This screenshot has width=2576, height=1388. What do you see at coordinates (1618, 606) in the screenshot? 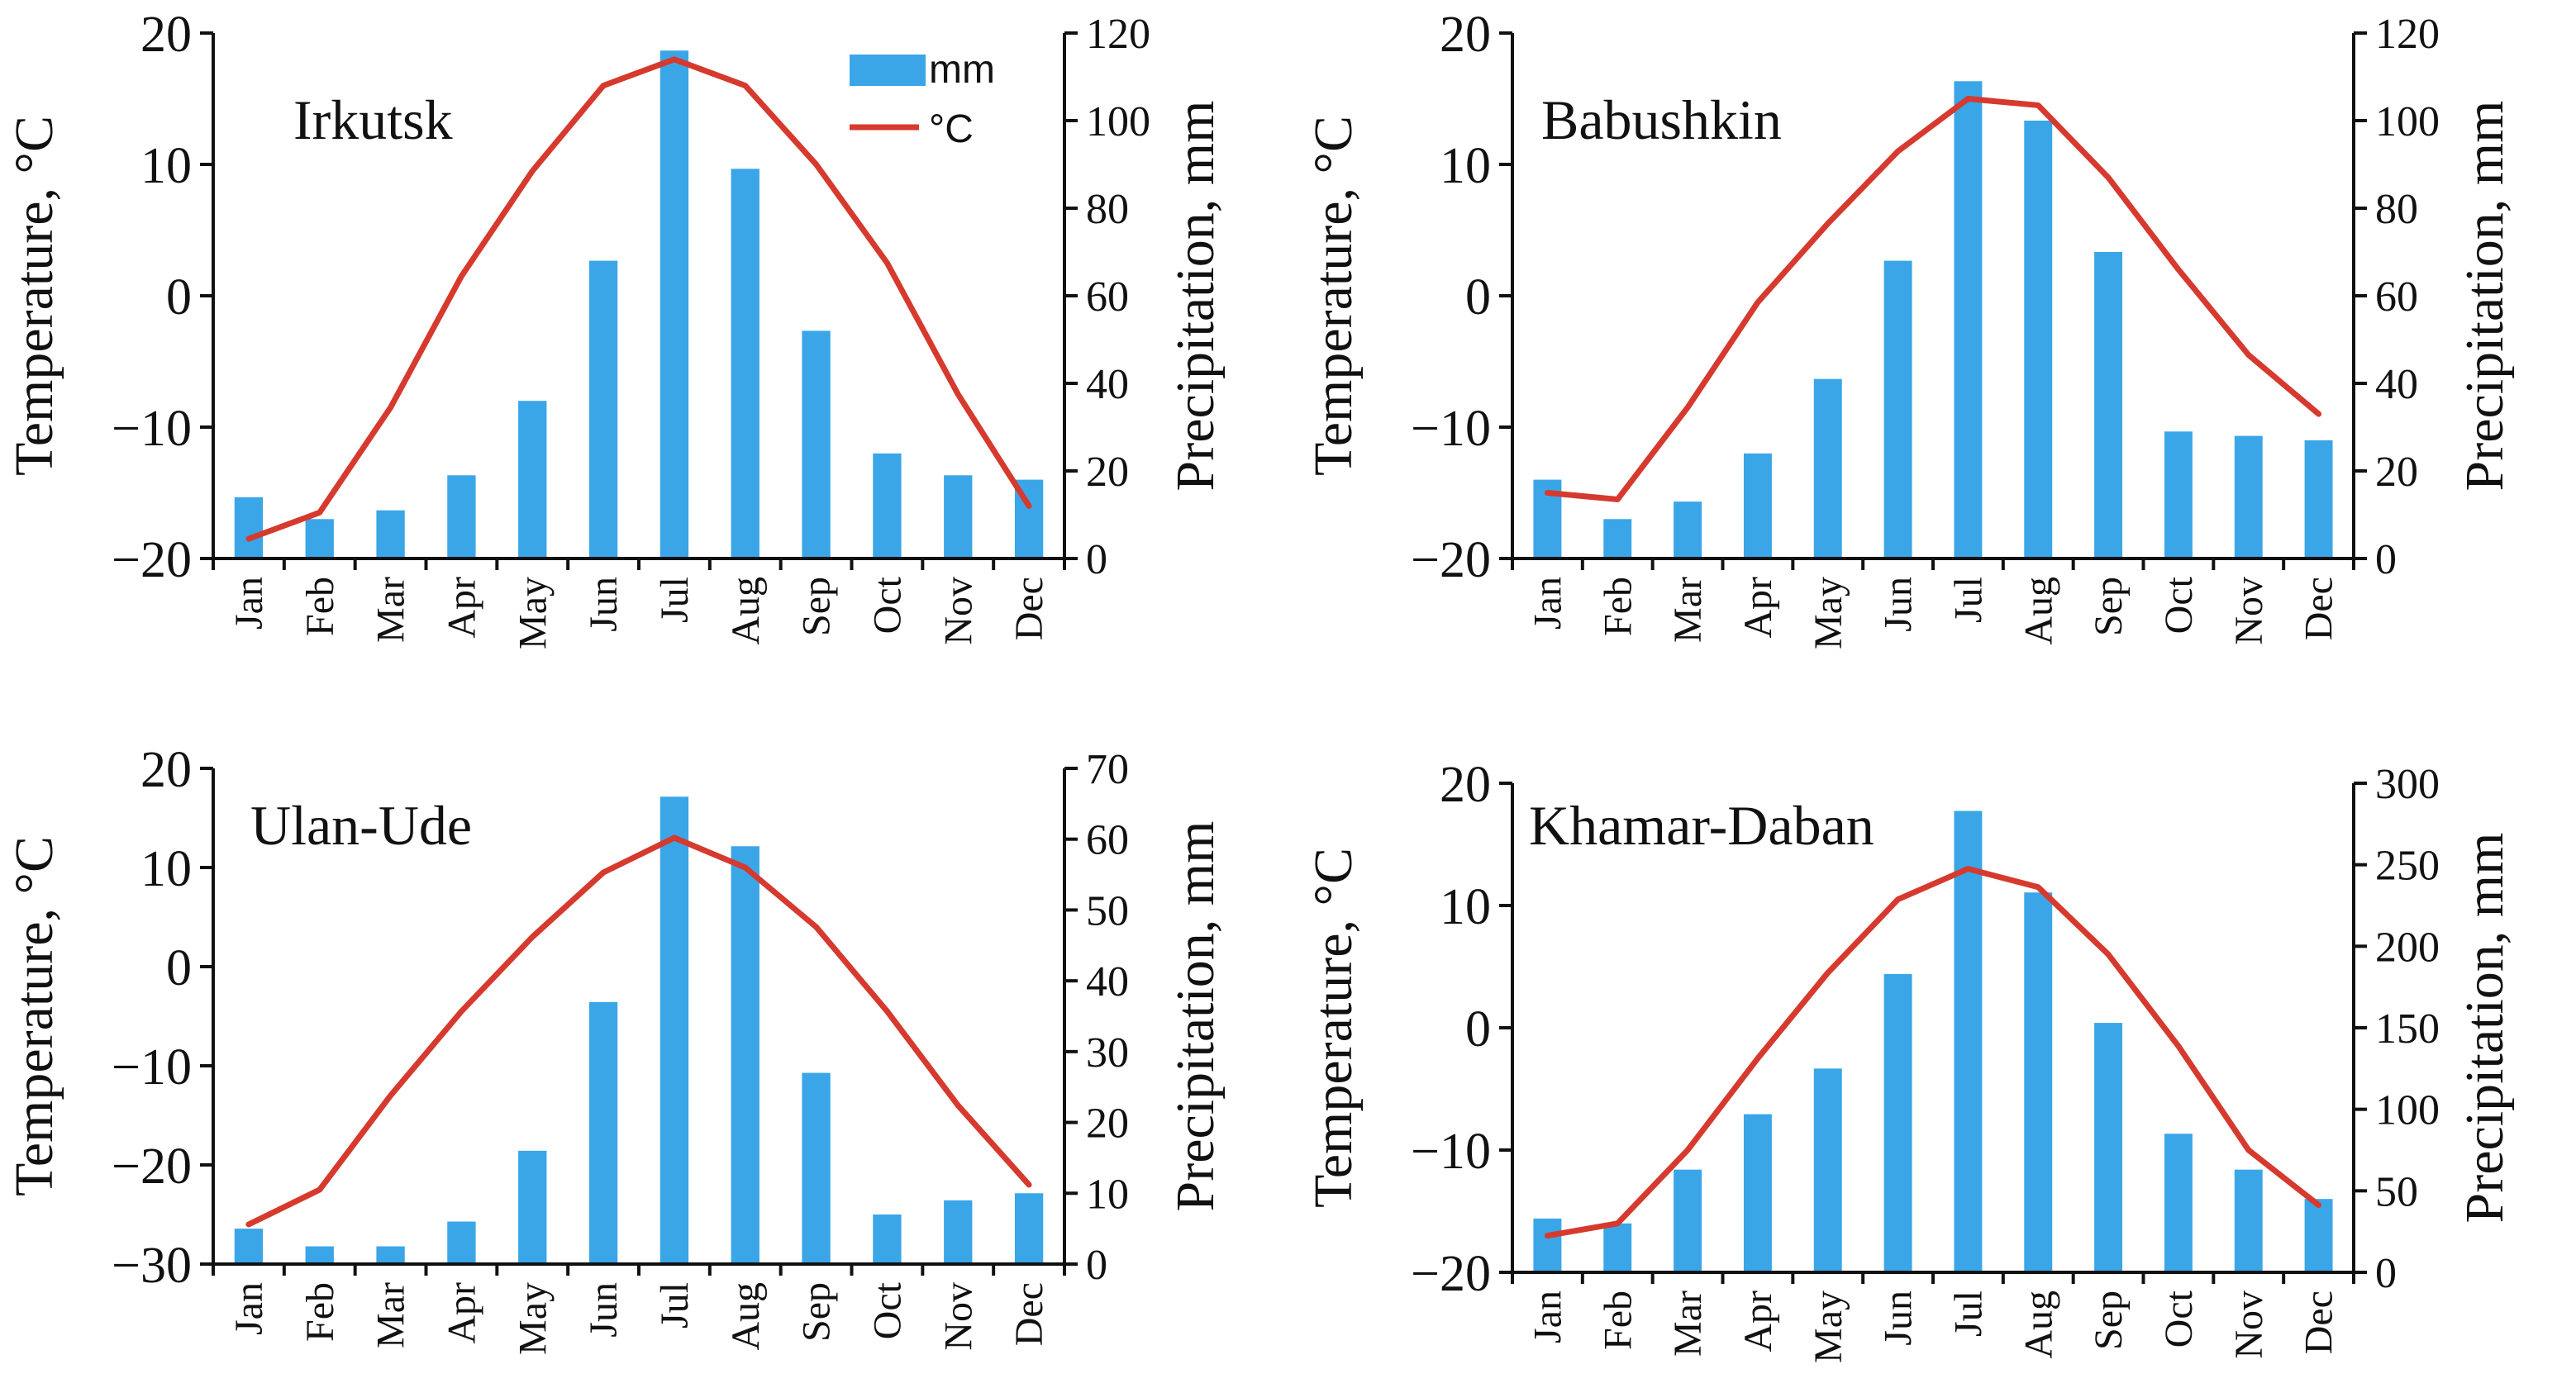
I see `month-label: Feb` at bounding box center [1618, 606].